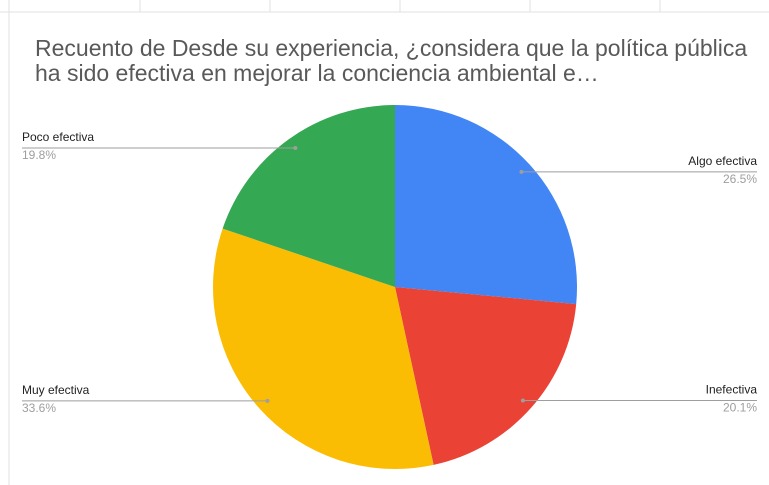  I want to click on slice-percent: 20.1%, so click(740, 408).